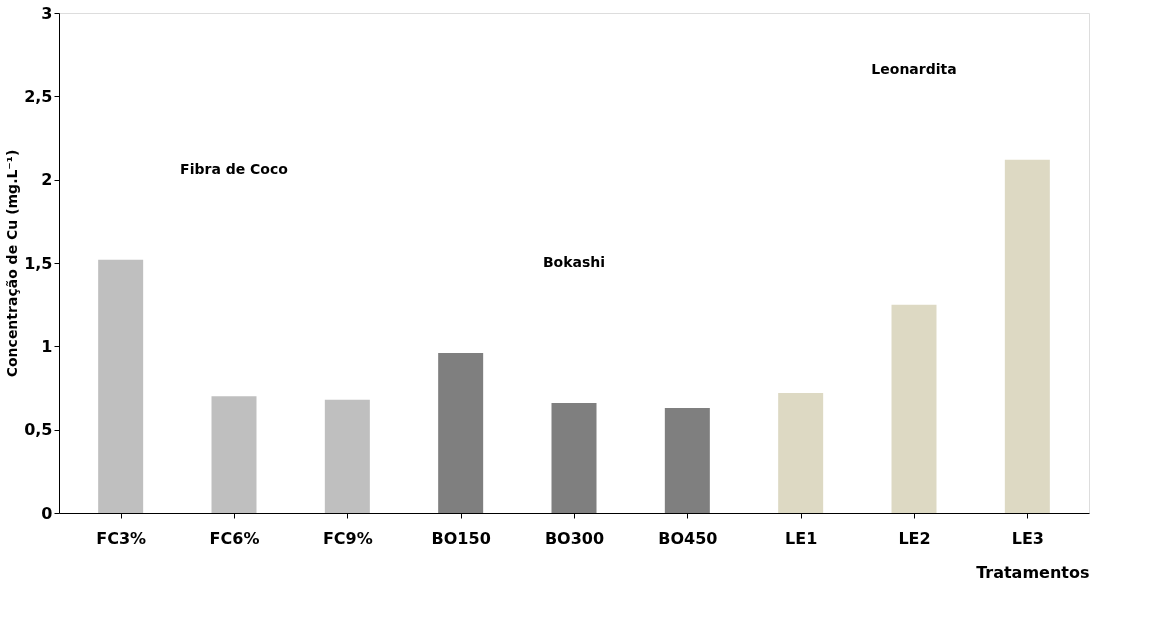 This screenshot has width=1165, height=641. I want to click on y-tick-label: 1,5, so click(38, 263).